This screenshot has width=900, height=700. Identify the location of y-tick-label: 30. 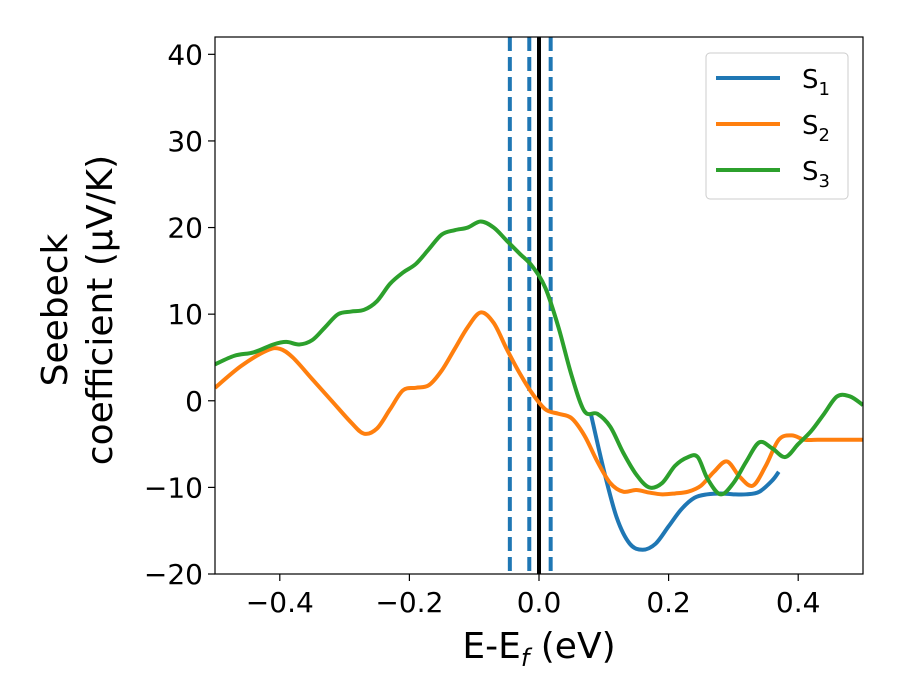
(185, 141).